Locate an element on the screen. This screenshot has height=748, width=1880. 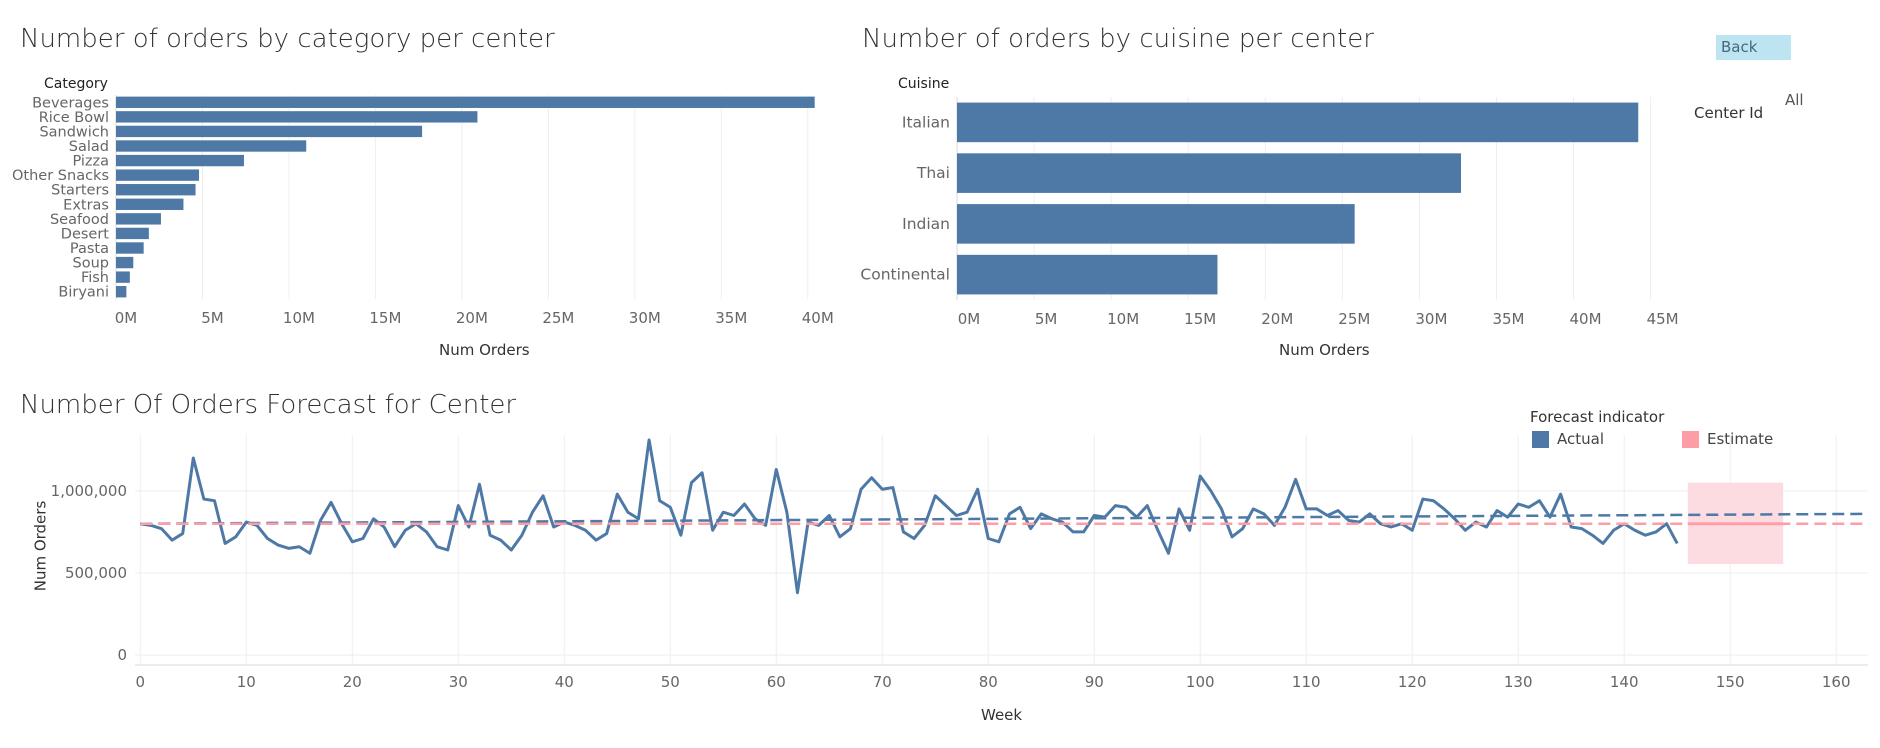
category-label: Beverages is located at coordinates (70, 103).